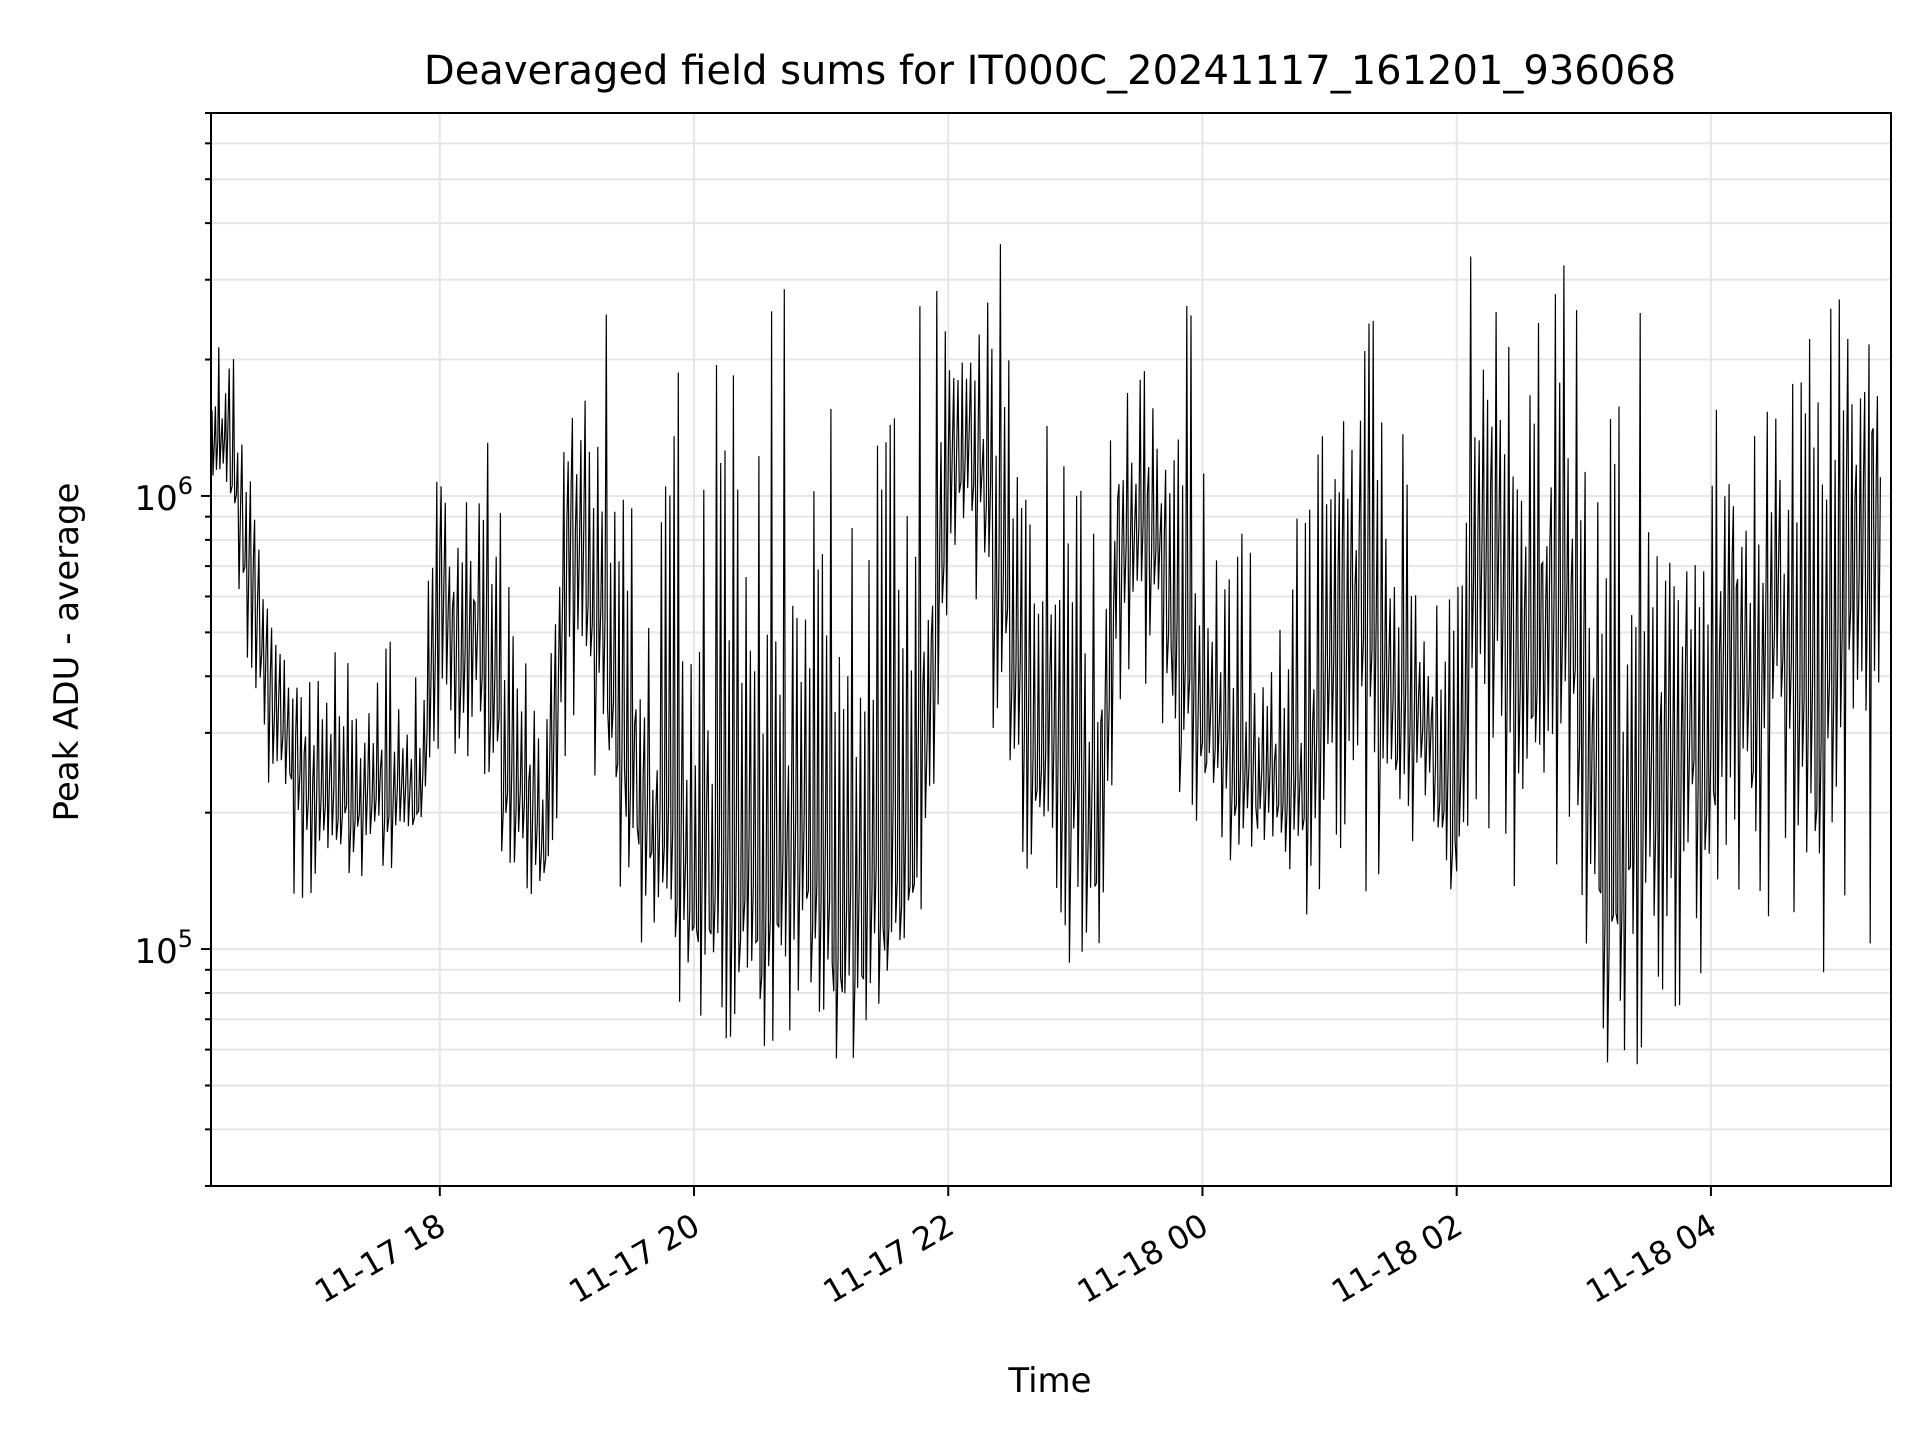 The width and height of the screenshot is (1920, 1440). What do you see at coordinates (1049, 1381) in the screenshot?
I see `x-axis-label: Time` at bounding box center [1049, 1381].